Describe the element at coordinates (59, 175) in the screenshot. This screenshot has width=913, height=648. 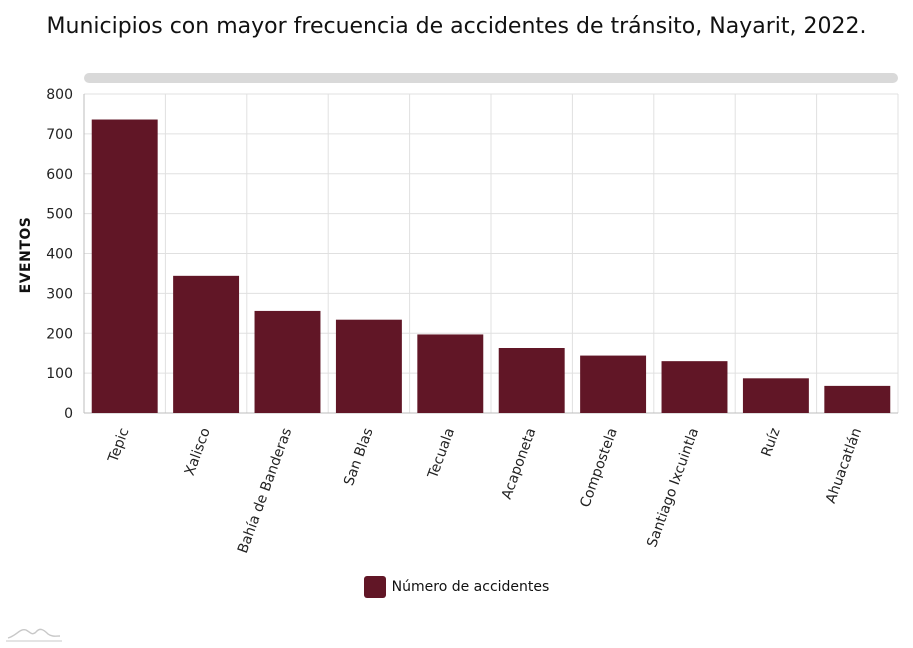
I see `y-tick-label: 600` at that location.